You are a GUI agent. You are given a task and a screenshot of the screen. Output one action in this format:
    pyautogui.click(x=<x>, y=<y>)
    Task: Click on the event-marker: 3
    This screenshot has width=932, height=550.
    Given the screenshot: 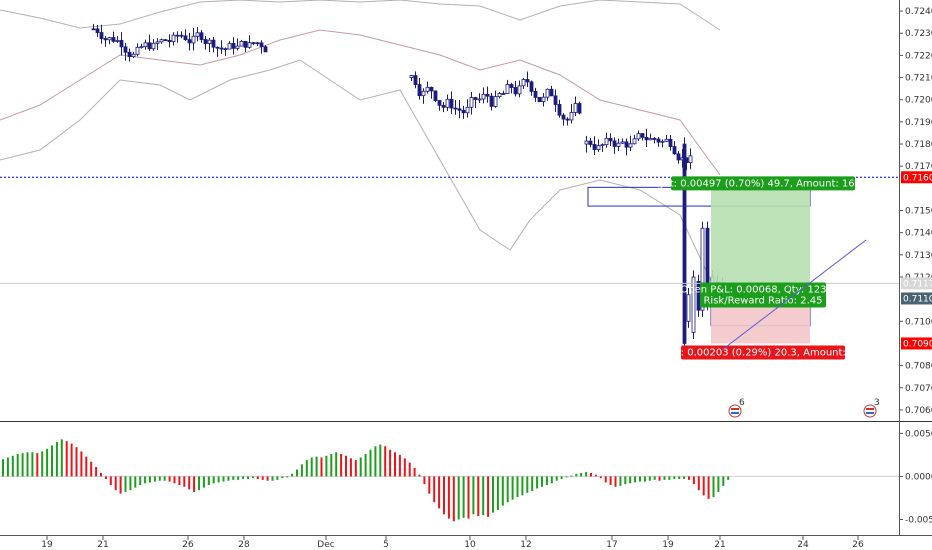 What is the action you would take?
    pyautogui.click(x=871, y=408)
    